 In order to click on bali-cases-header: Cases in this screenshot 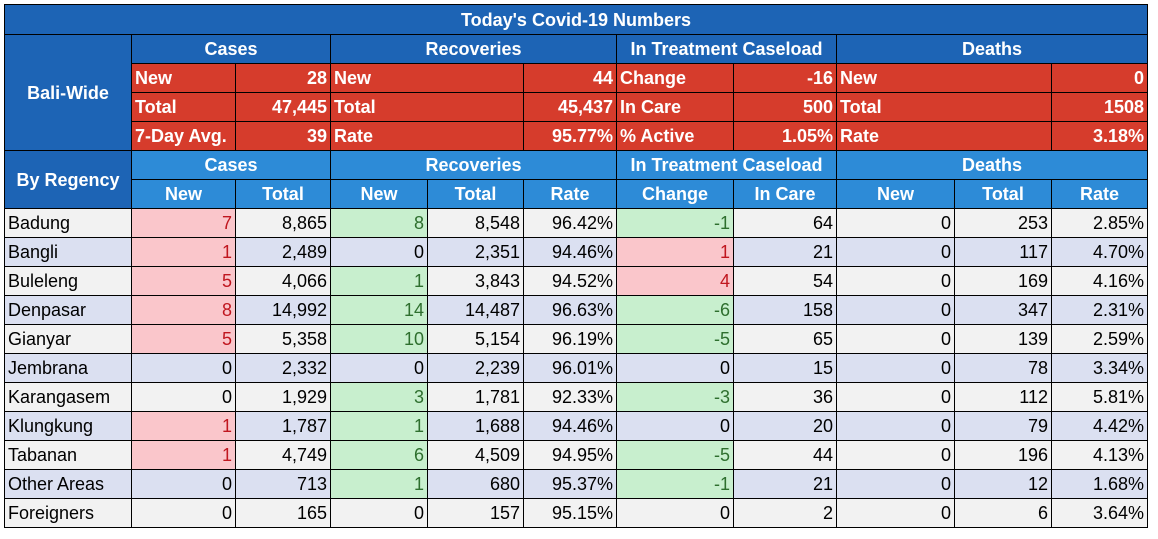, I will do `click(231, 49)`.